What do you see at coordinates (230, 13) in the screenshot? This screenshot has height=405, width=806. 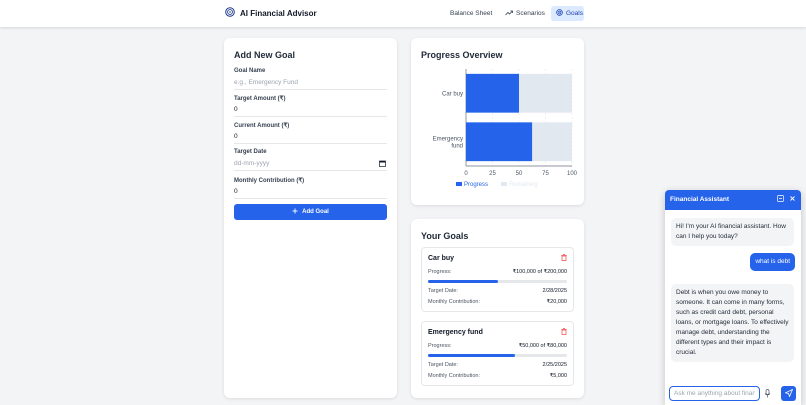 I see `target-logo-icon` at bounding box center [230, 13].